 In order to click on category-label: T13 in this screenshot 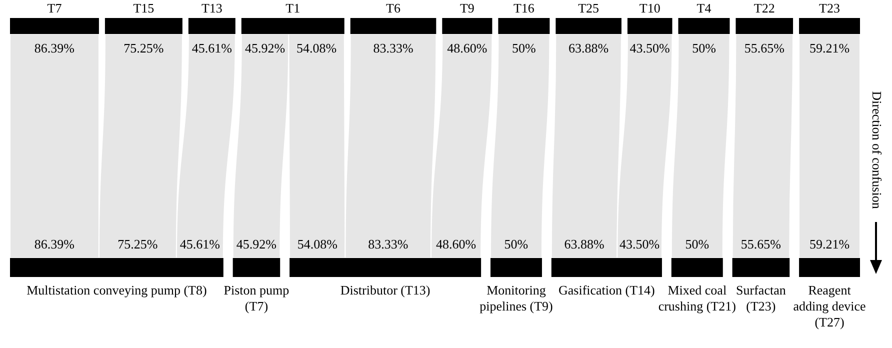, I will do `click(211, 8)`.